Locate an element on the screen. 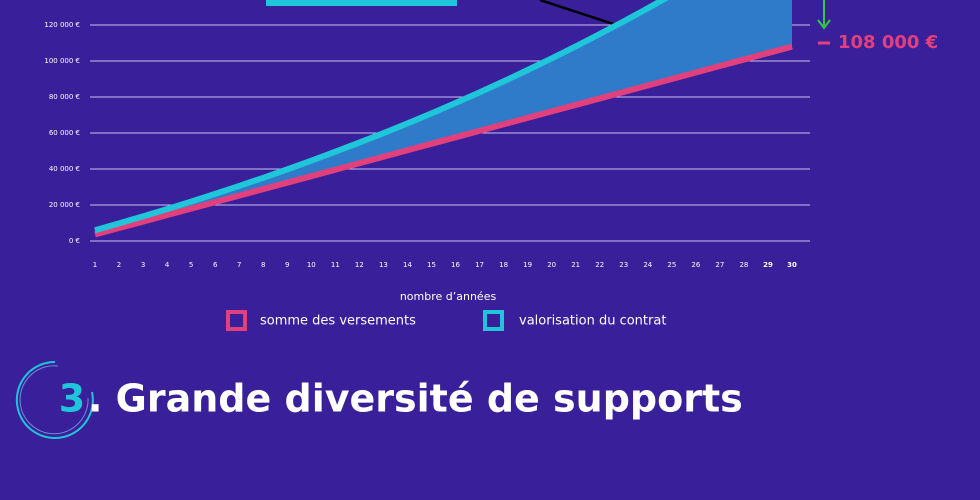 The image size is (980, 500). heading-text: . Grande diversité de supports is located at coordinates (415, 399).